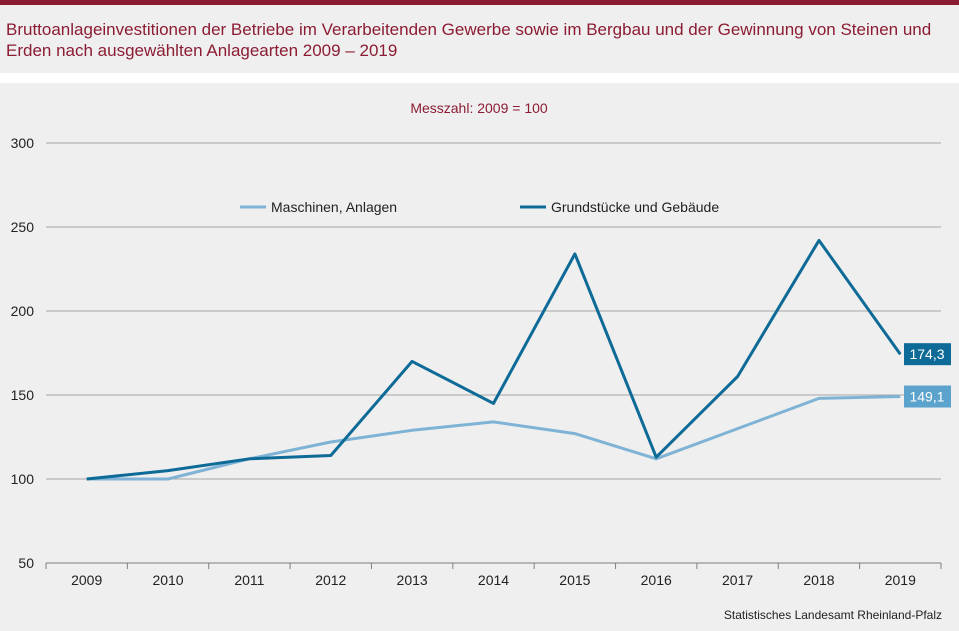 Image resolution: width=959 pixels, height=631 pixels. I want to click on legend-label: Maschinen, Anlagen, so click(334, 207).